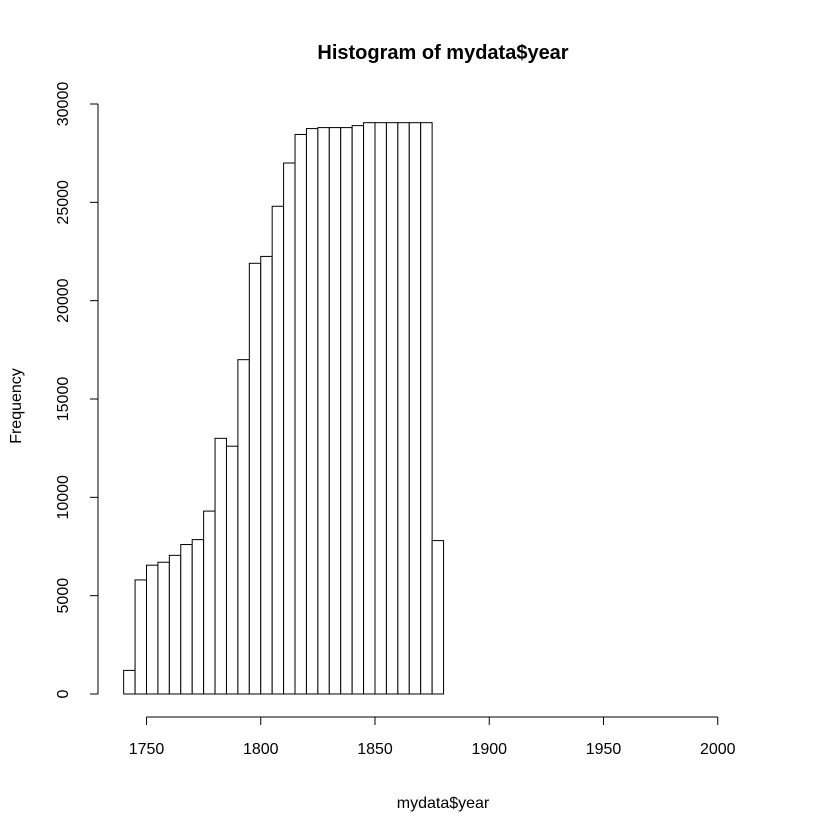  I want to click on x-tick-label: 1800, so click(261, 749).